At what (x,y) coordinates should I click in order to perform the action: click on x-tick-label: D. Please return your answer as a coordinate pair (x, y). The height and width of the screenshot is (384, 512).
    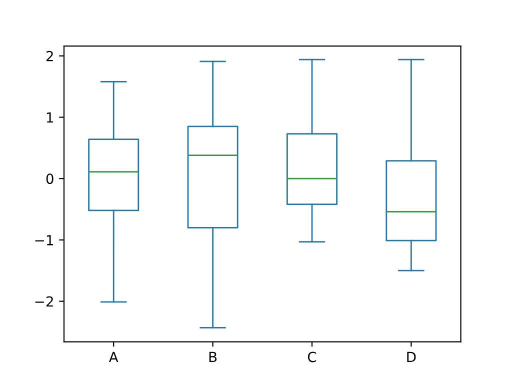
    Looking at the image, I should click on (411, 357).